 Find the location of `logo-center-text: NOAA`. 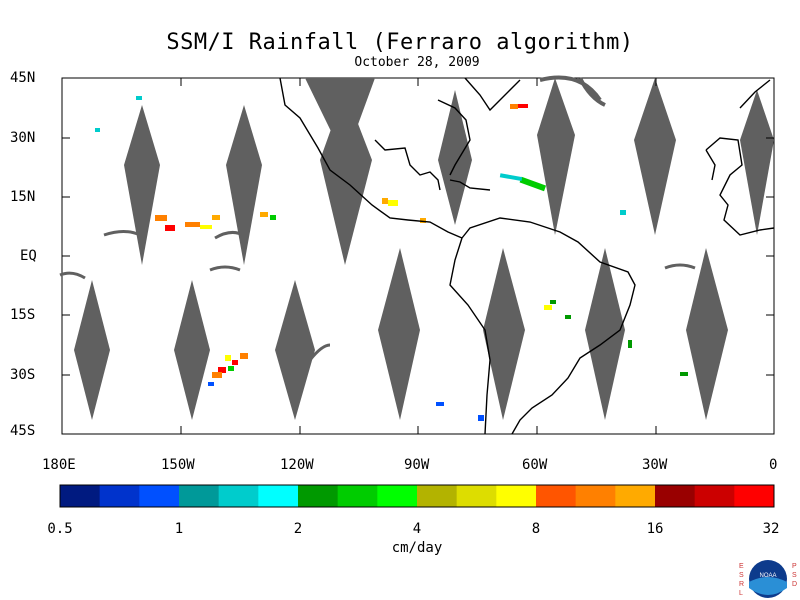

logo-center-text: NOAA is located at coordinates (767, 576).